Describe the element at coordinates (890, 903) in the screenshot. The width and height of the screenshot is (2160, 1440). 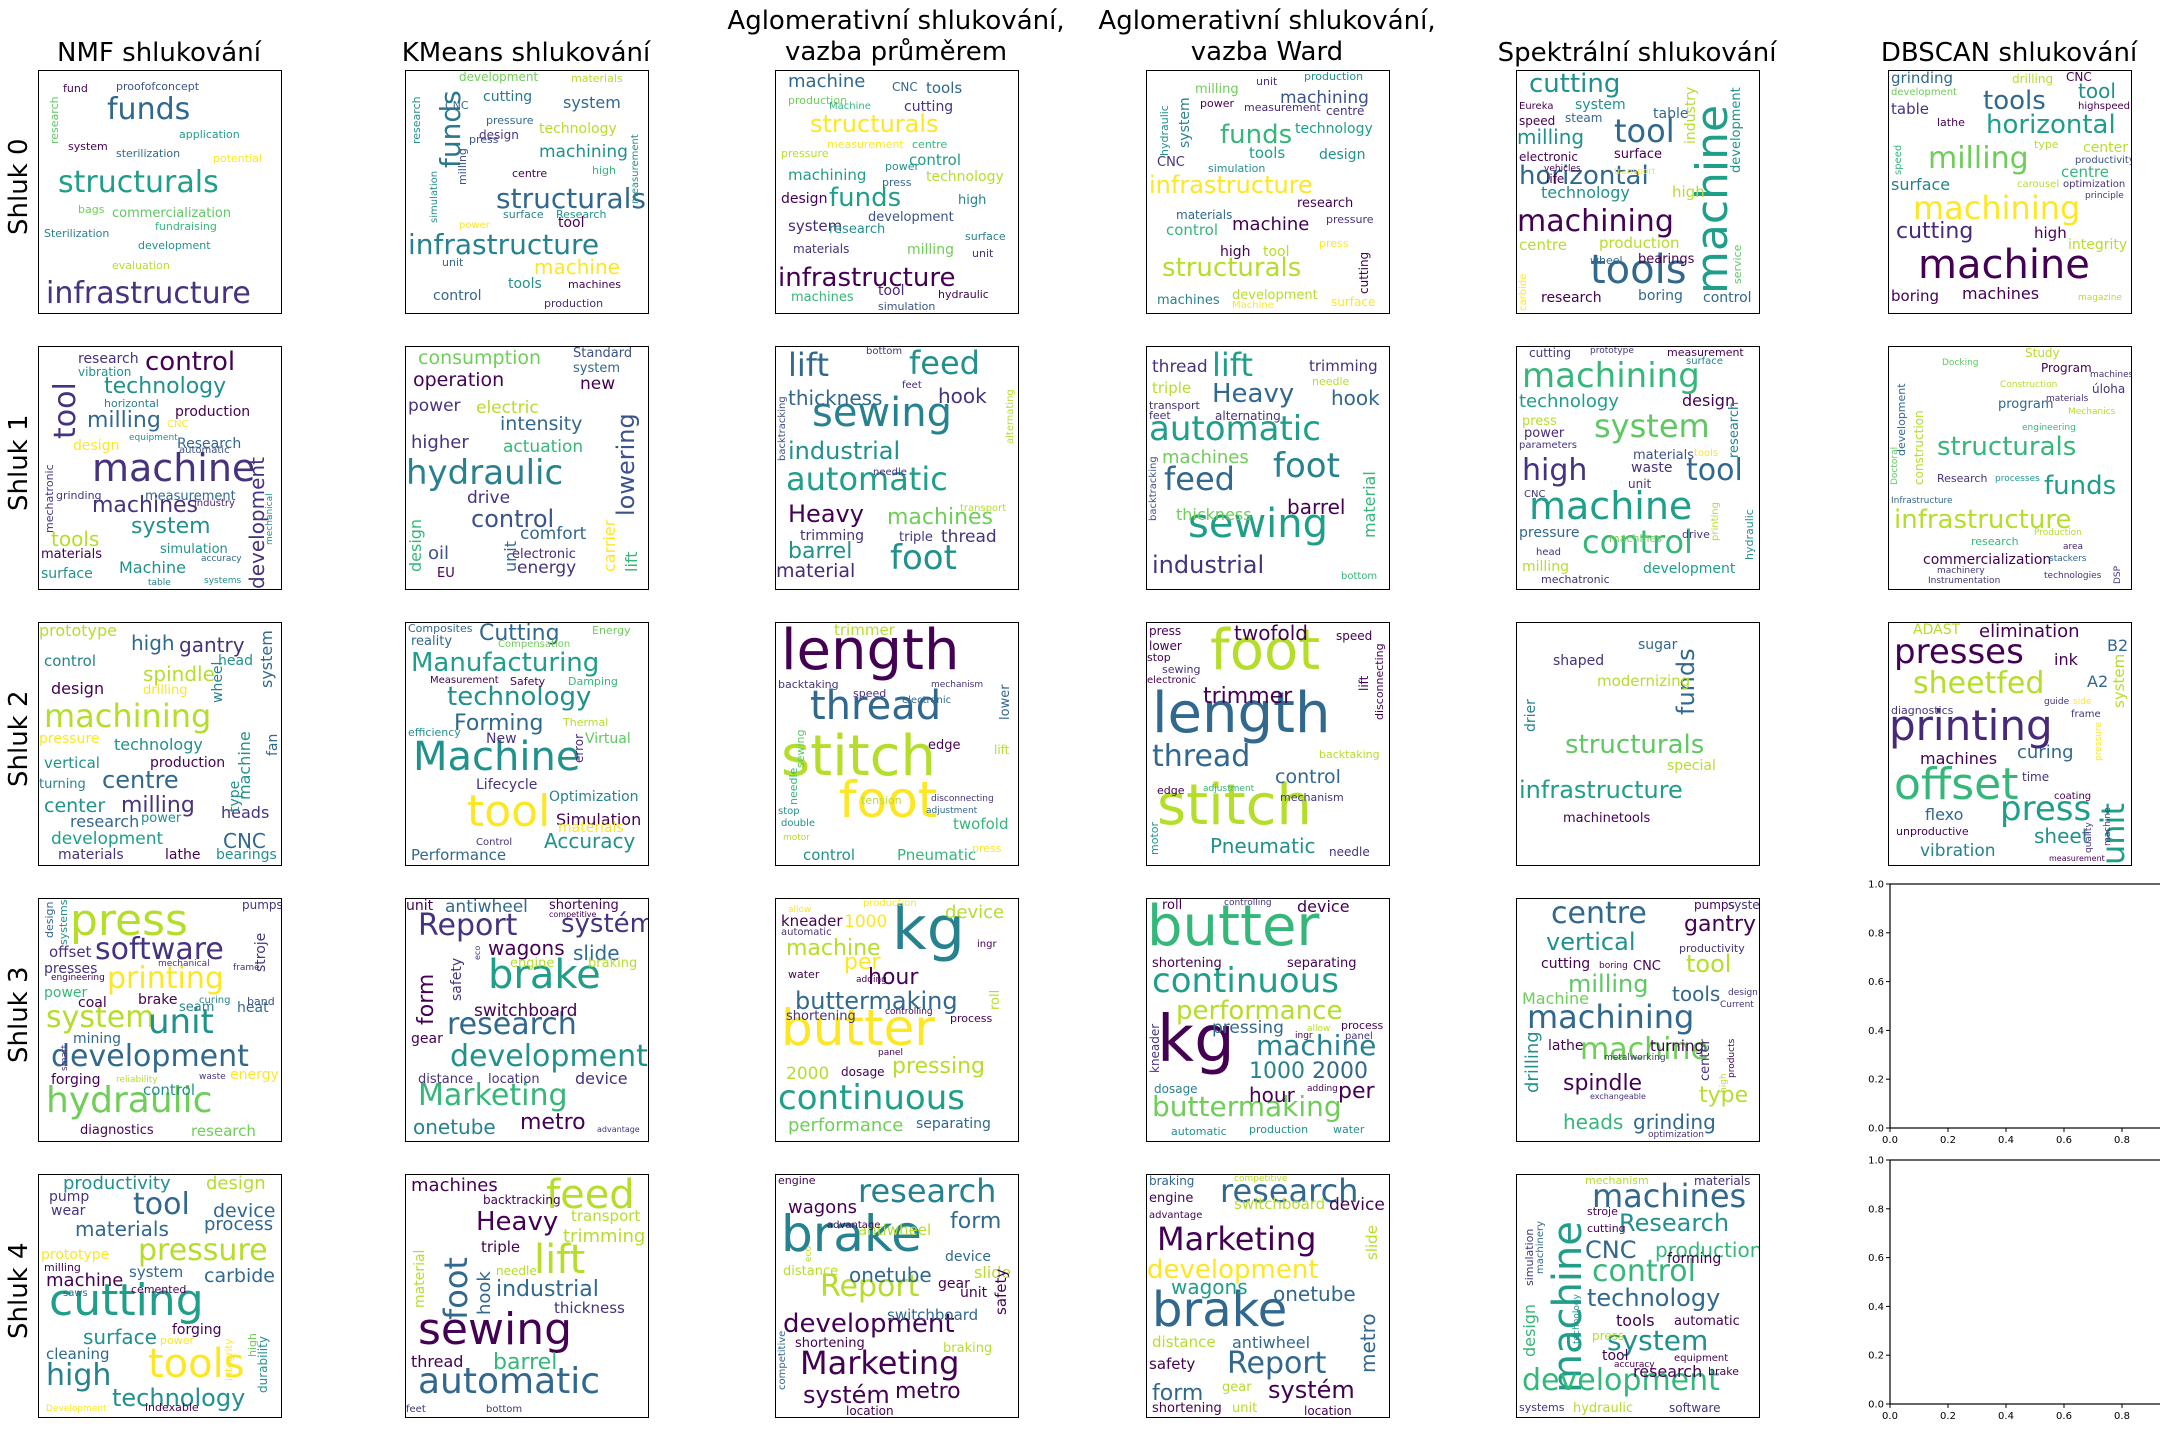
I see `word: production` at that location.